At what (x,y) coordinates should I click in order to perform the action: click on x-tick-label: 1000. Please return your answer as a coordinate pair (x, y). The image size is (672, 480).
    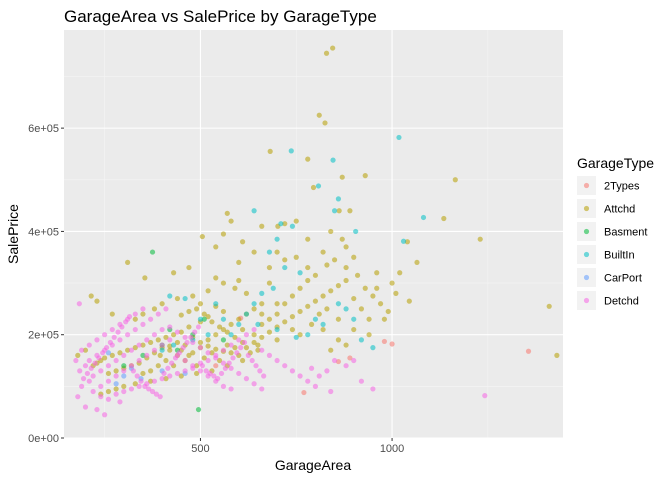
    Looking at the image, I should click on (392, 449).